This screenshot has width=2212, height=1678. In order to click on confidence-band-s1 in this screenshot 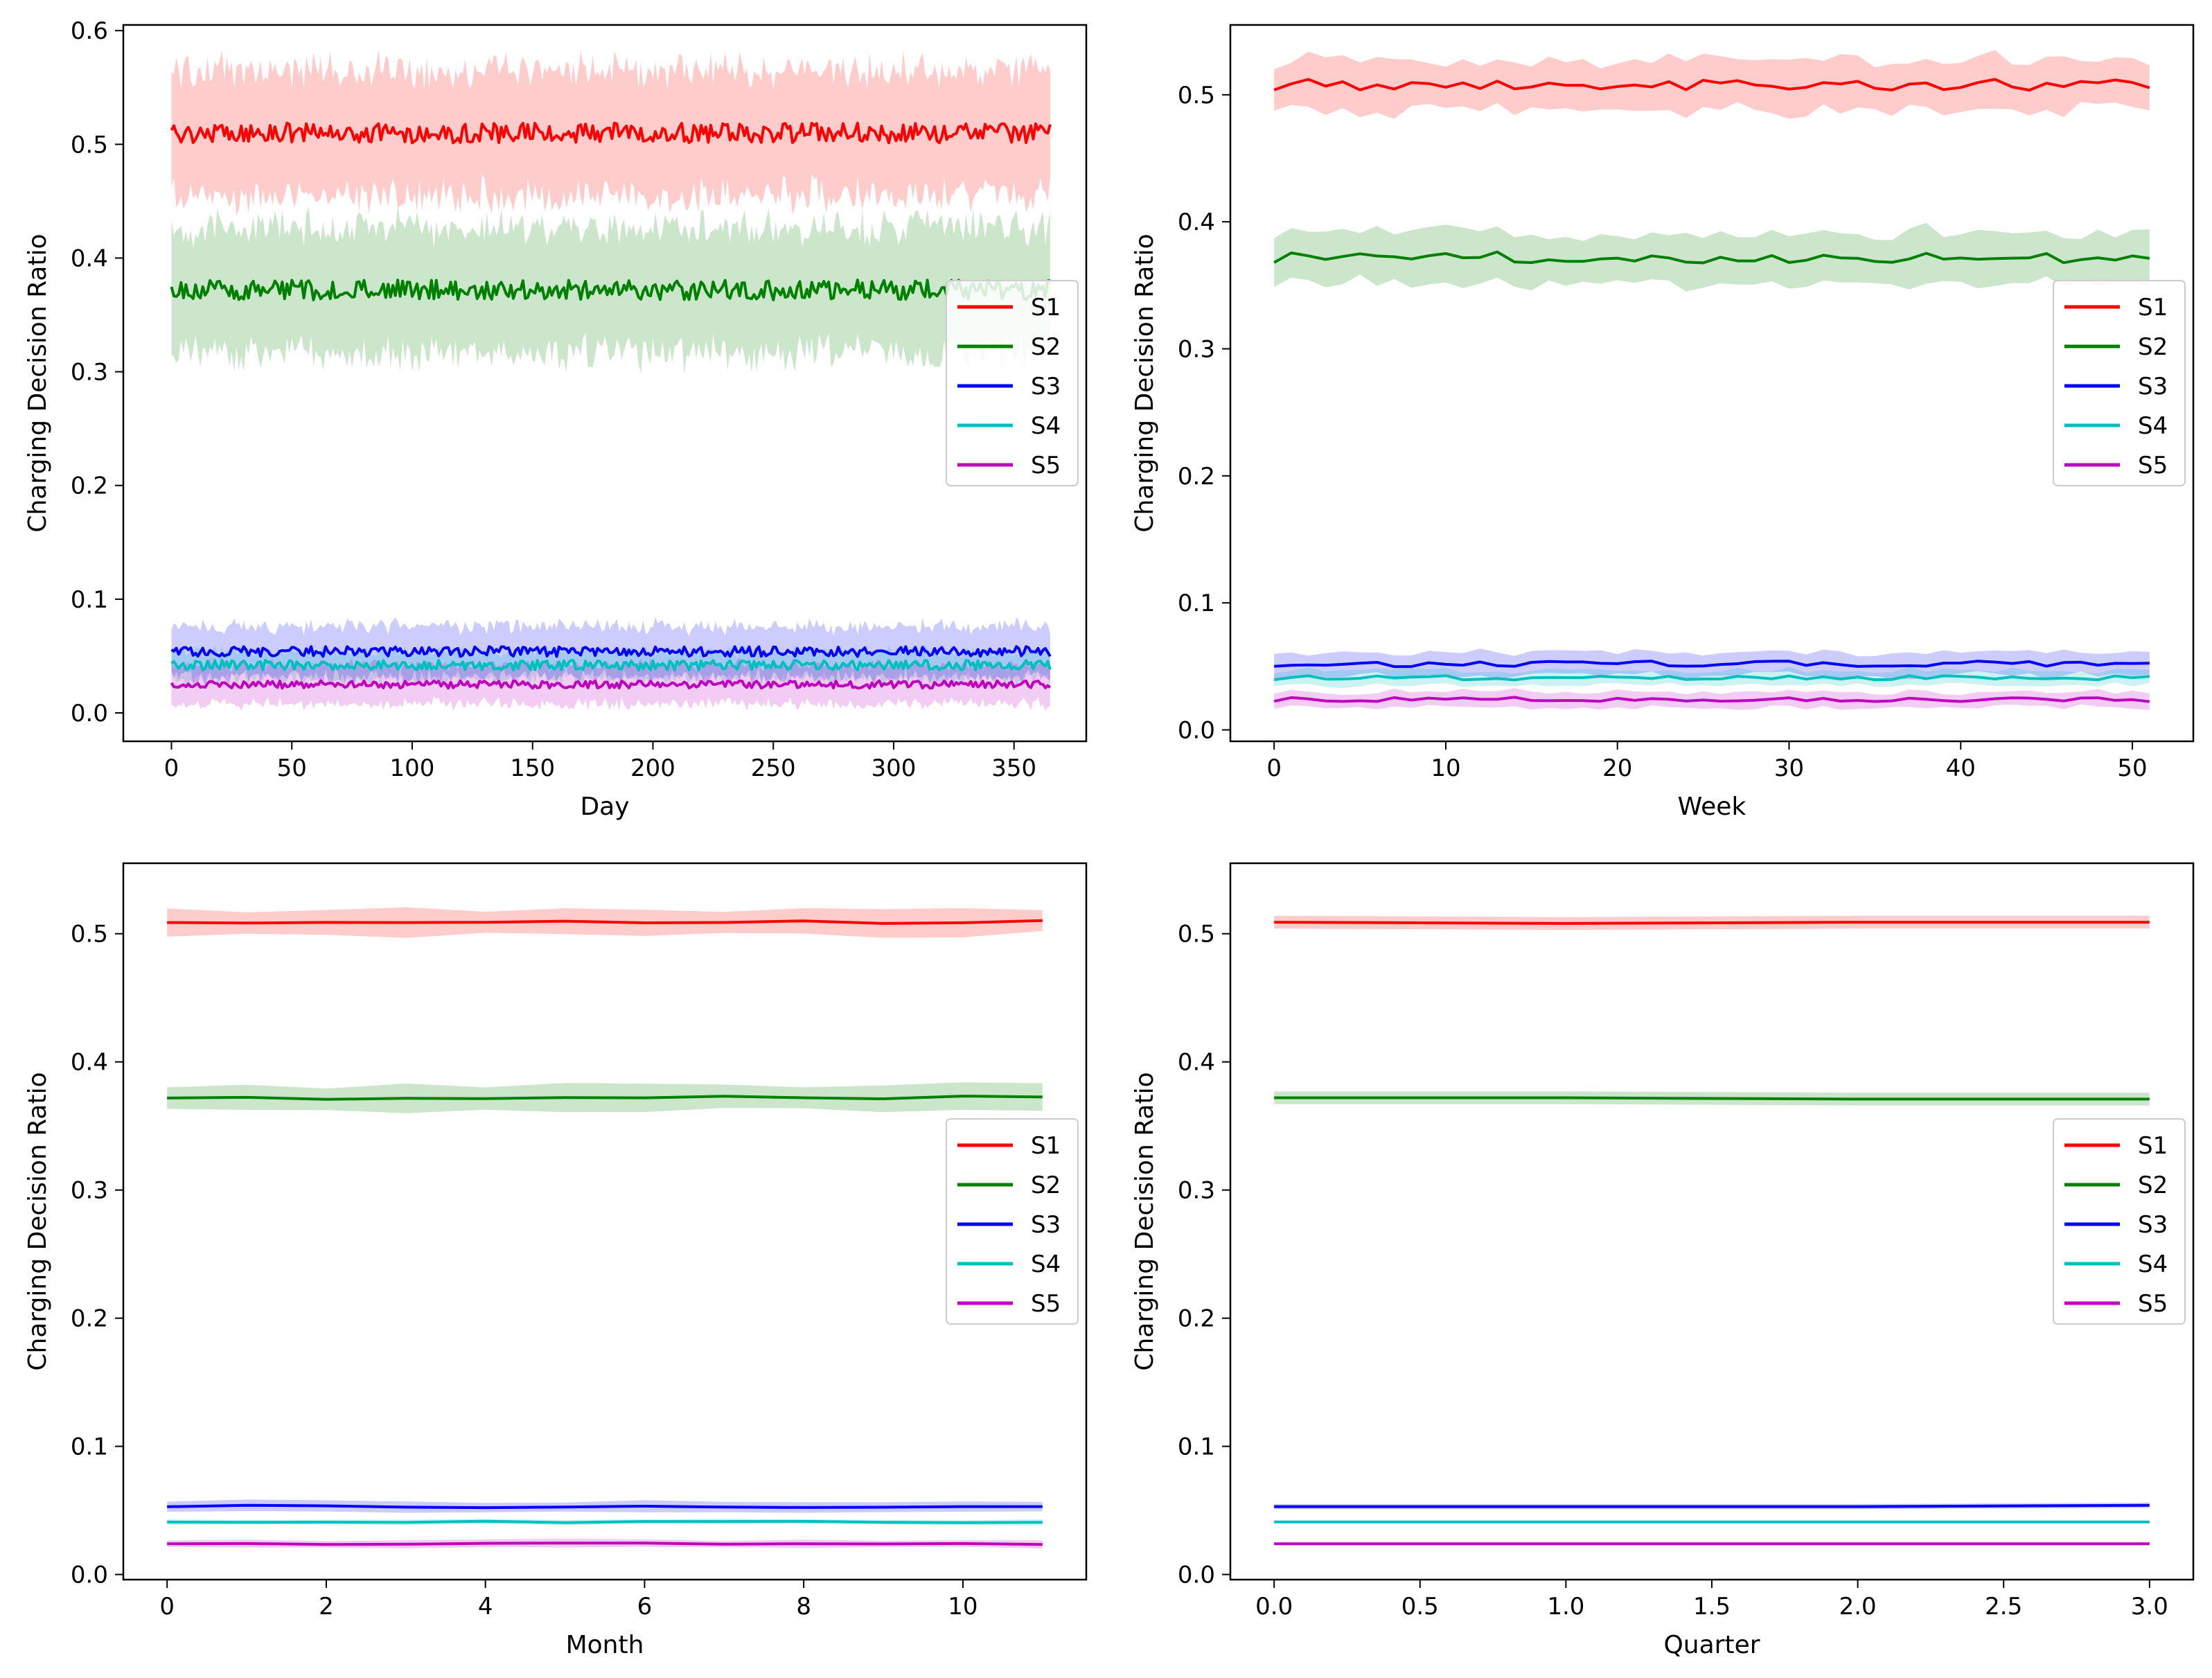, I will do `click(1712, 84)`.